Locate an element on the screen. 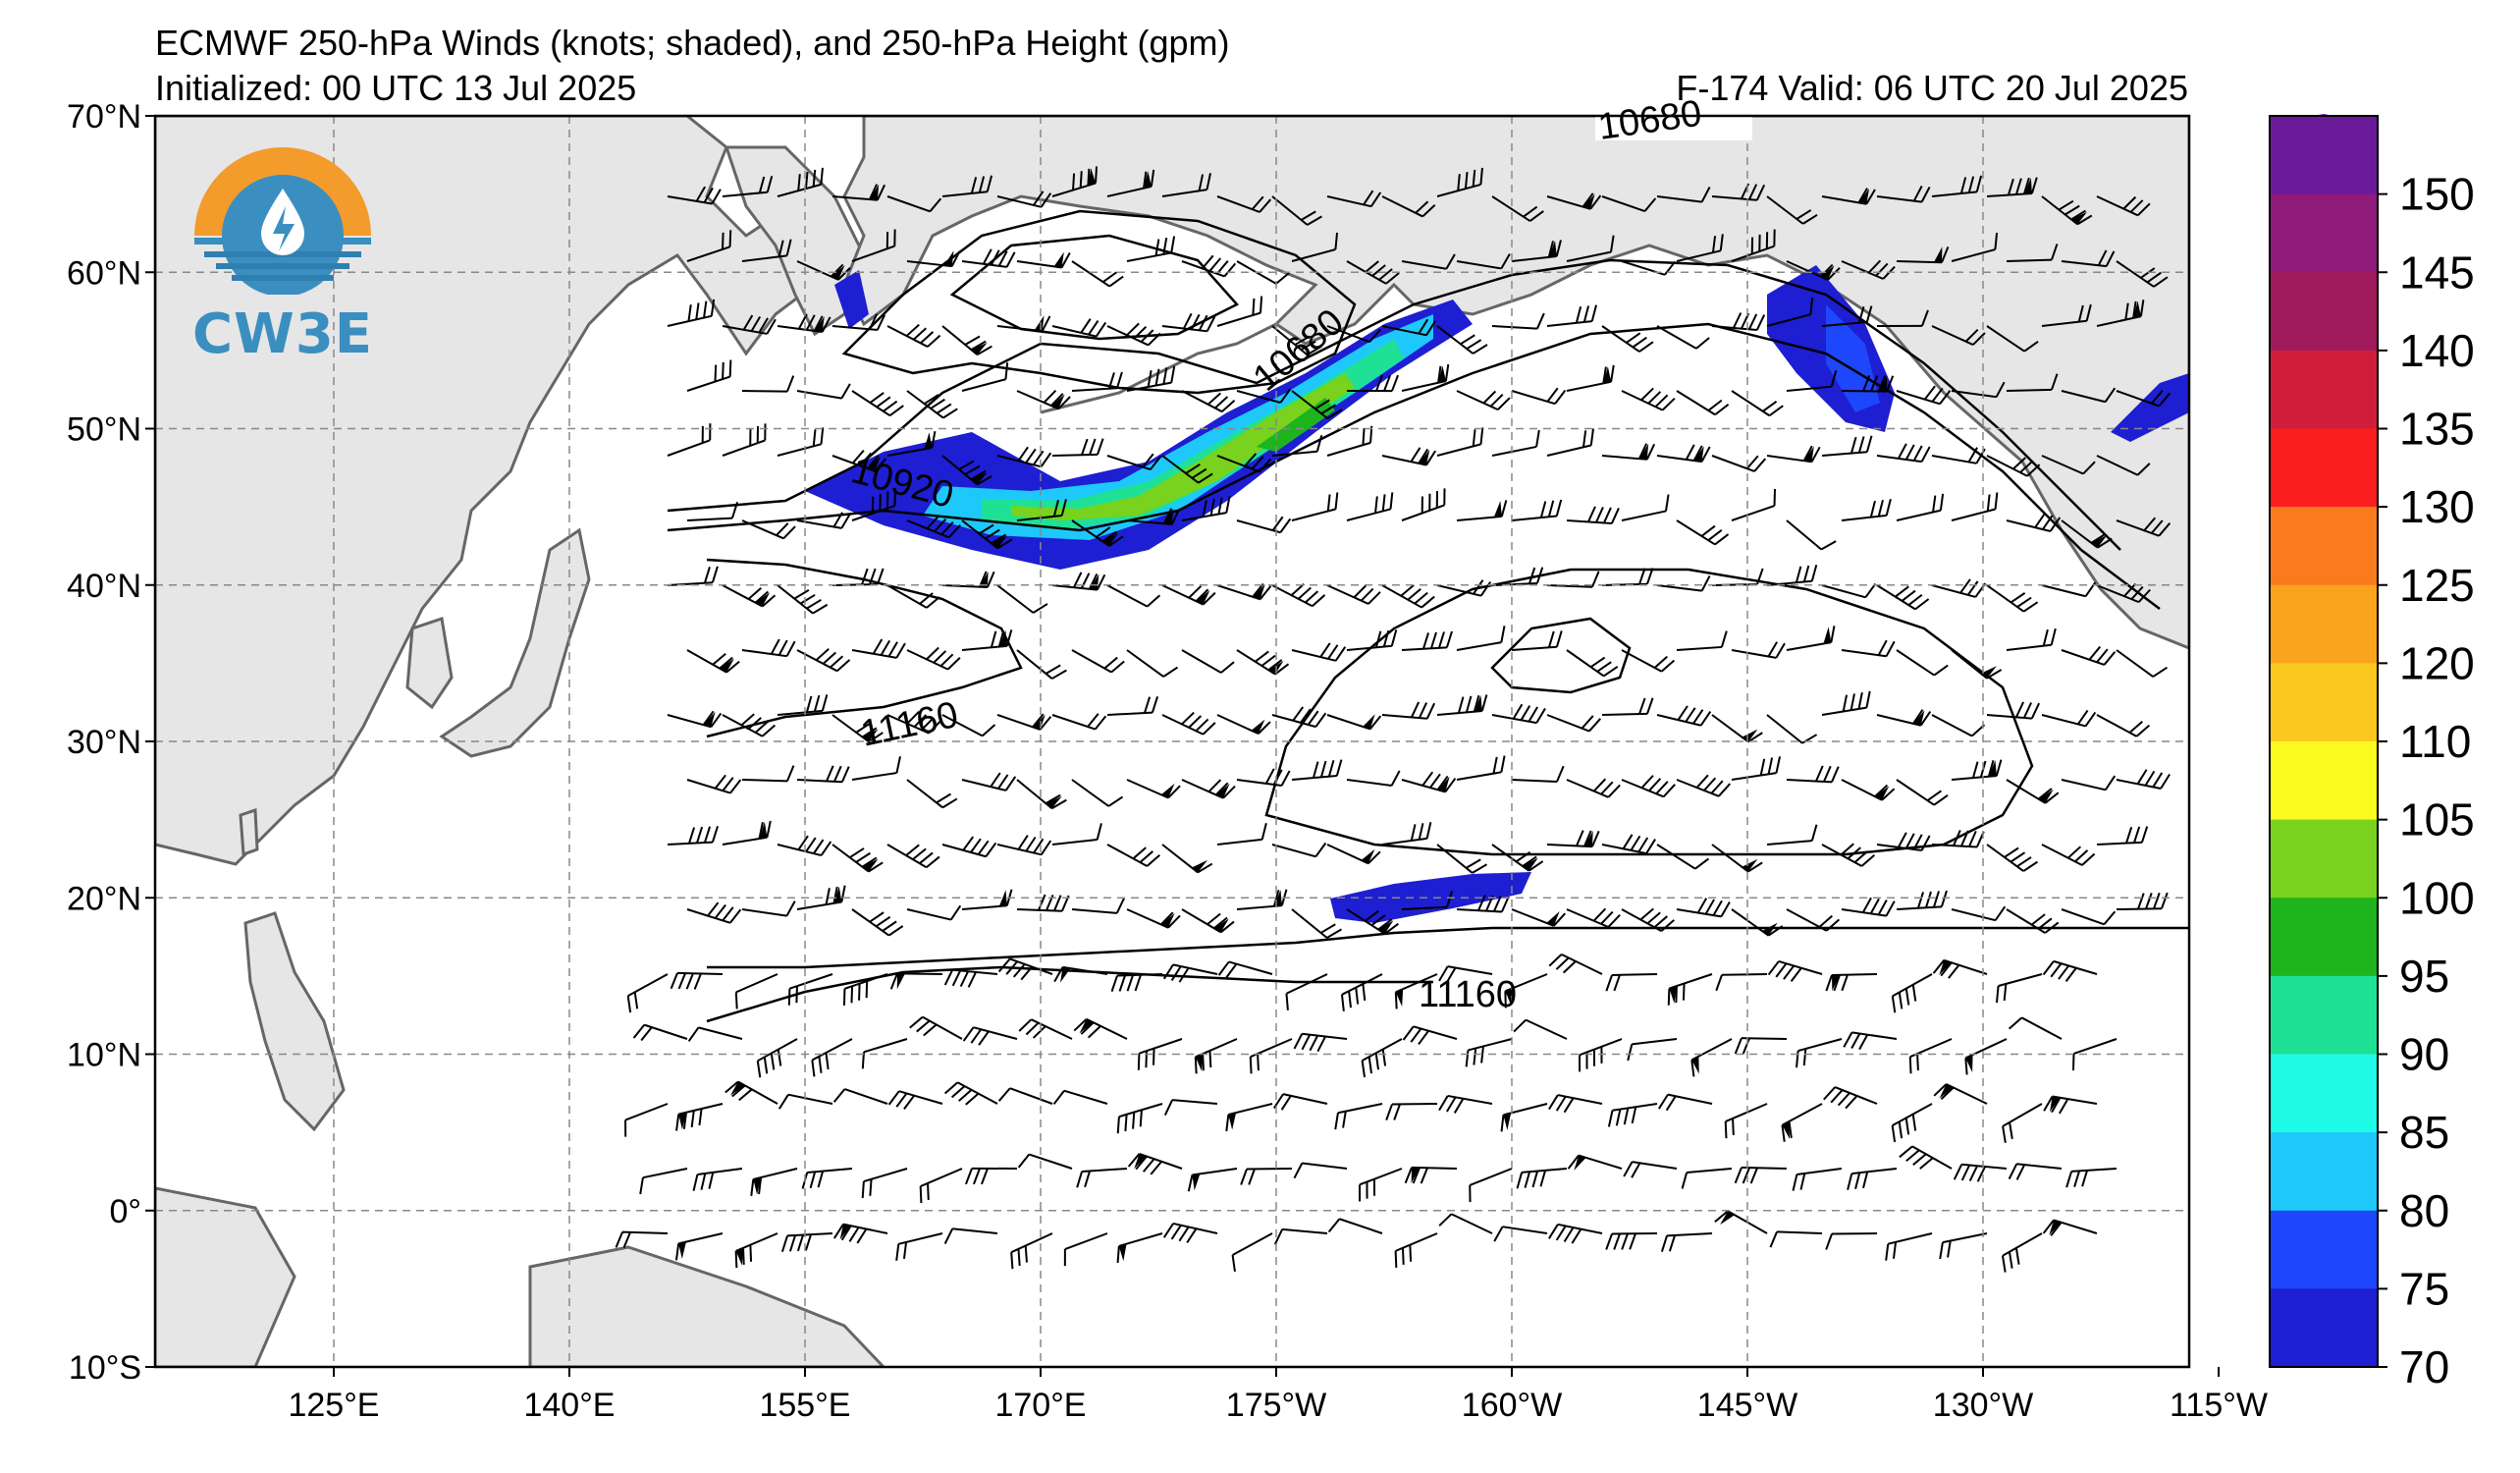 Image resolution: width=2520 pixels, height=1473 pixels. contour-11160-ridge-b is located at coordinates (1649, 712).